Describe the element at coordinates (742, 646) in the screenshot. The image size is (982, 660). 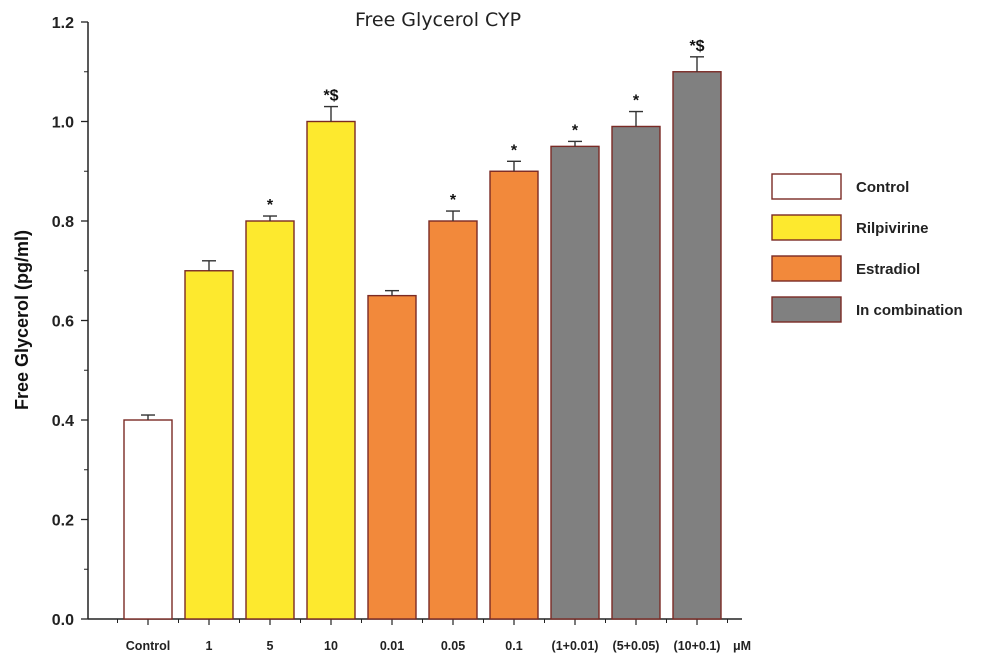
I see `x-unit-label: μM` at that location.